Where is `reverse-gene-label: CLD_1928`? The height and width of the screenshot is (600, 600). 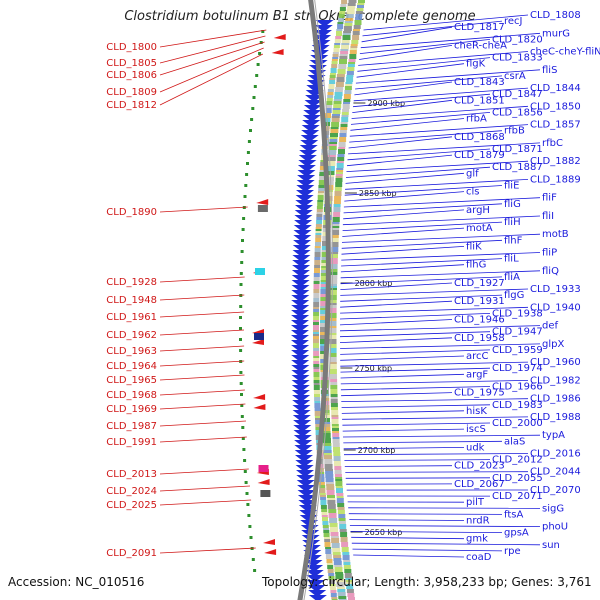
reverse-gene-label: CLD_1928 is located at coordinates (131, 282).